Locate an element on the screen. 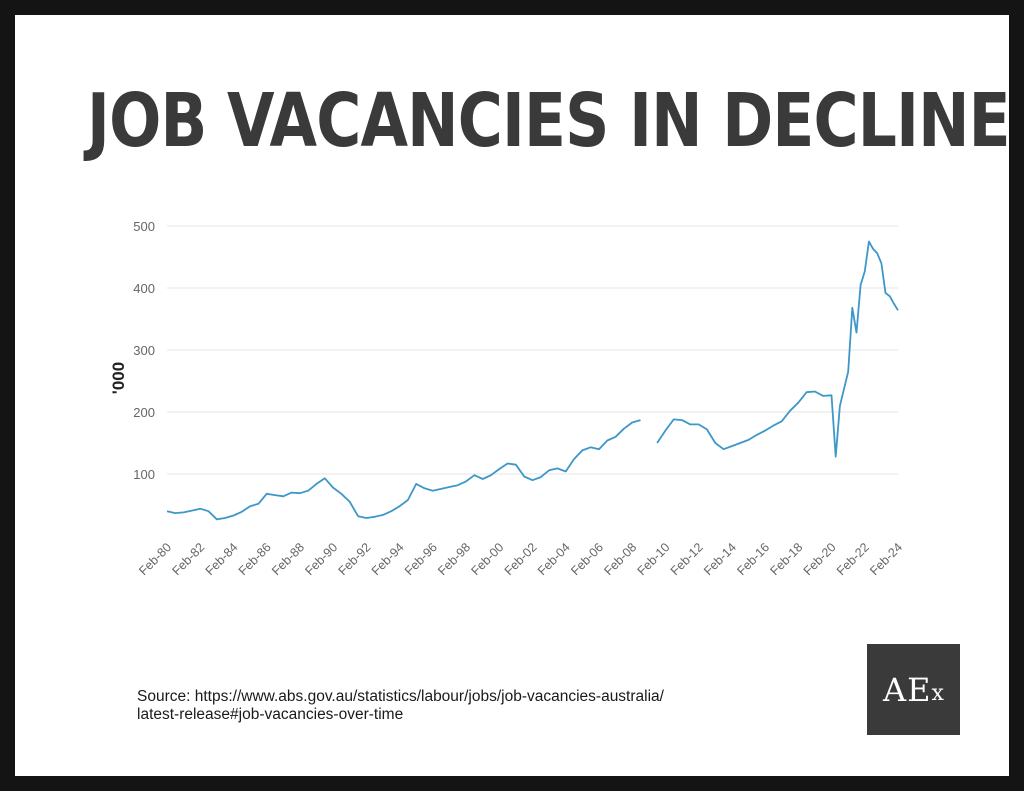 Image resolution: width=1024 pixels, height=791 pixels. source-line-2: latest-release#job-vacancies-over-time is located at coordinates (270, 714).